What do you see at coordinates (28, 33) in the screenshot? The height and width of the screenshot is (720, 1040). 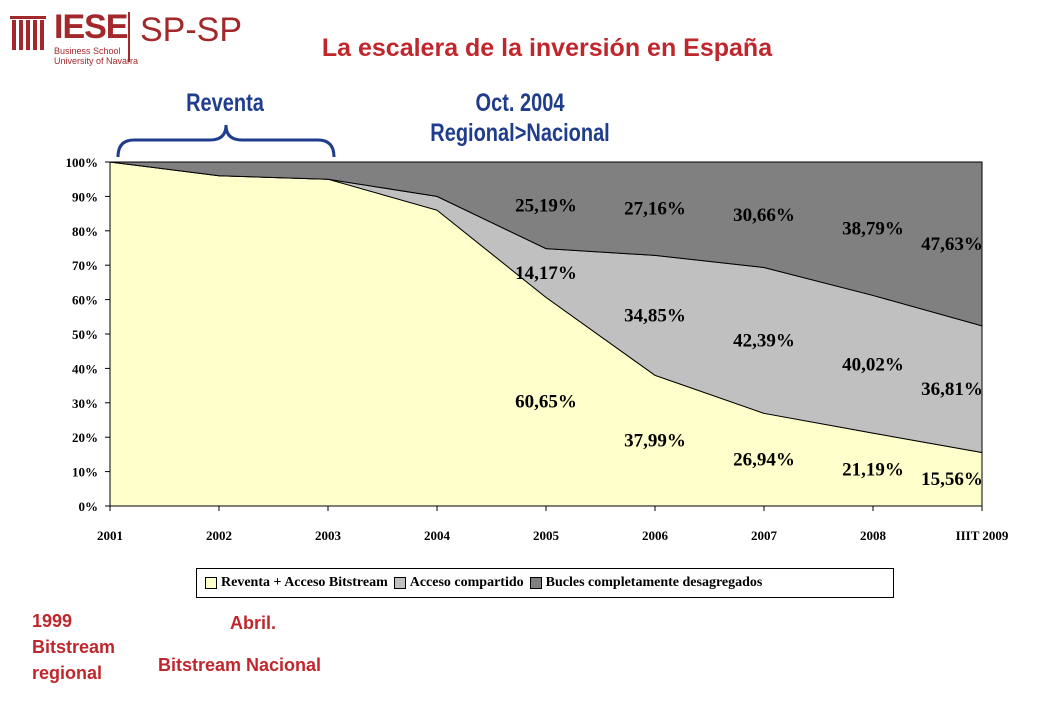 I see `iese-emblem-icon` at bounding box center [28, 33].